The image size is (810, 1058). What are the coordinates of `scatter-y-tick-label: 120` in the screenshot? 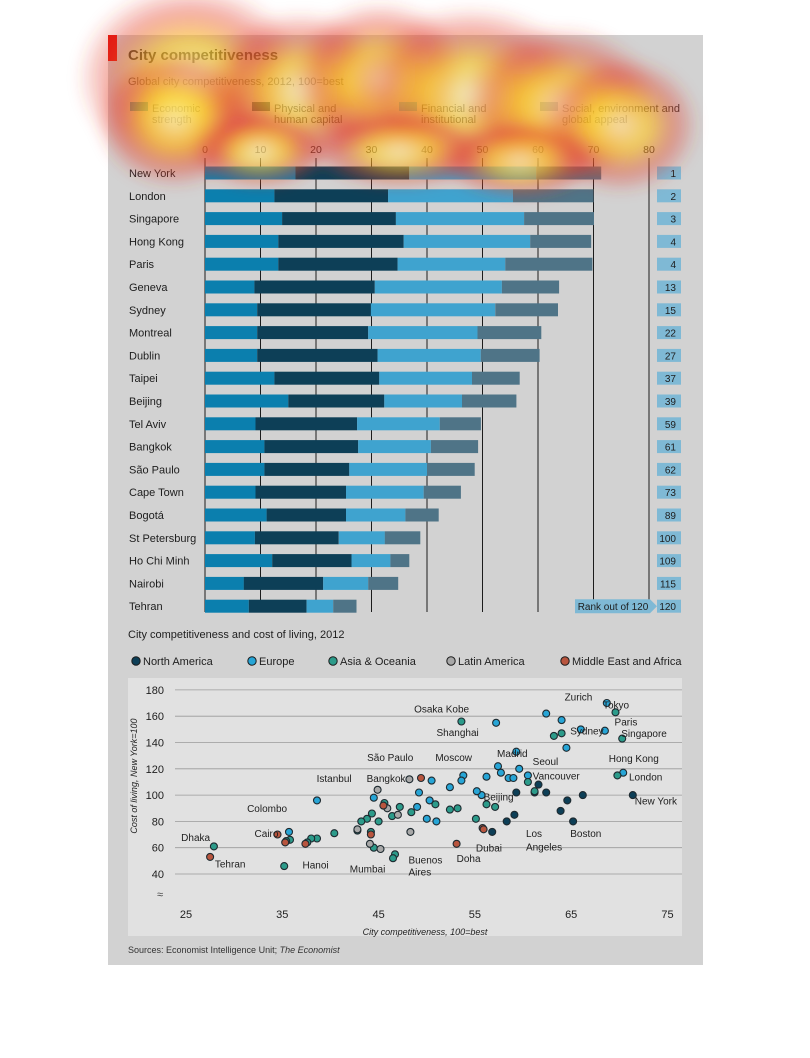 It's located at (155, 770).